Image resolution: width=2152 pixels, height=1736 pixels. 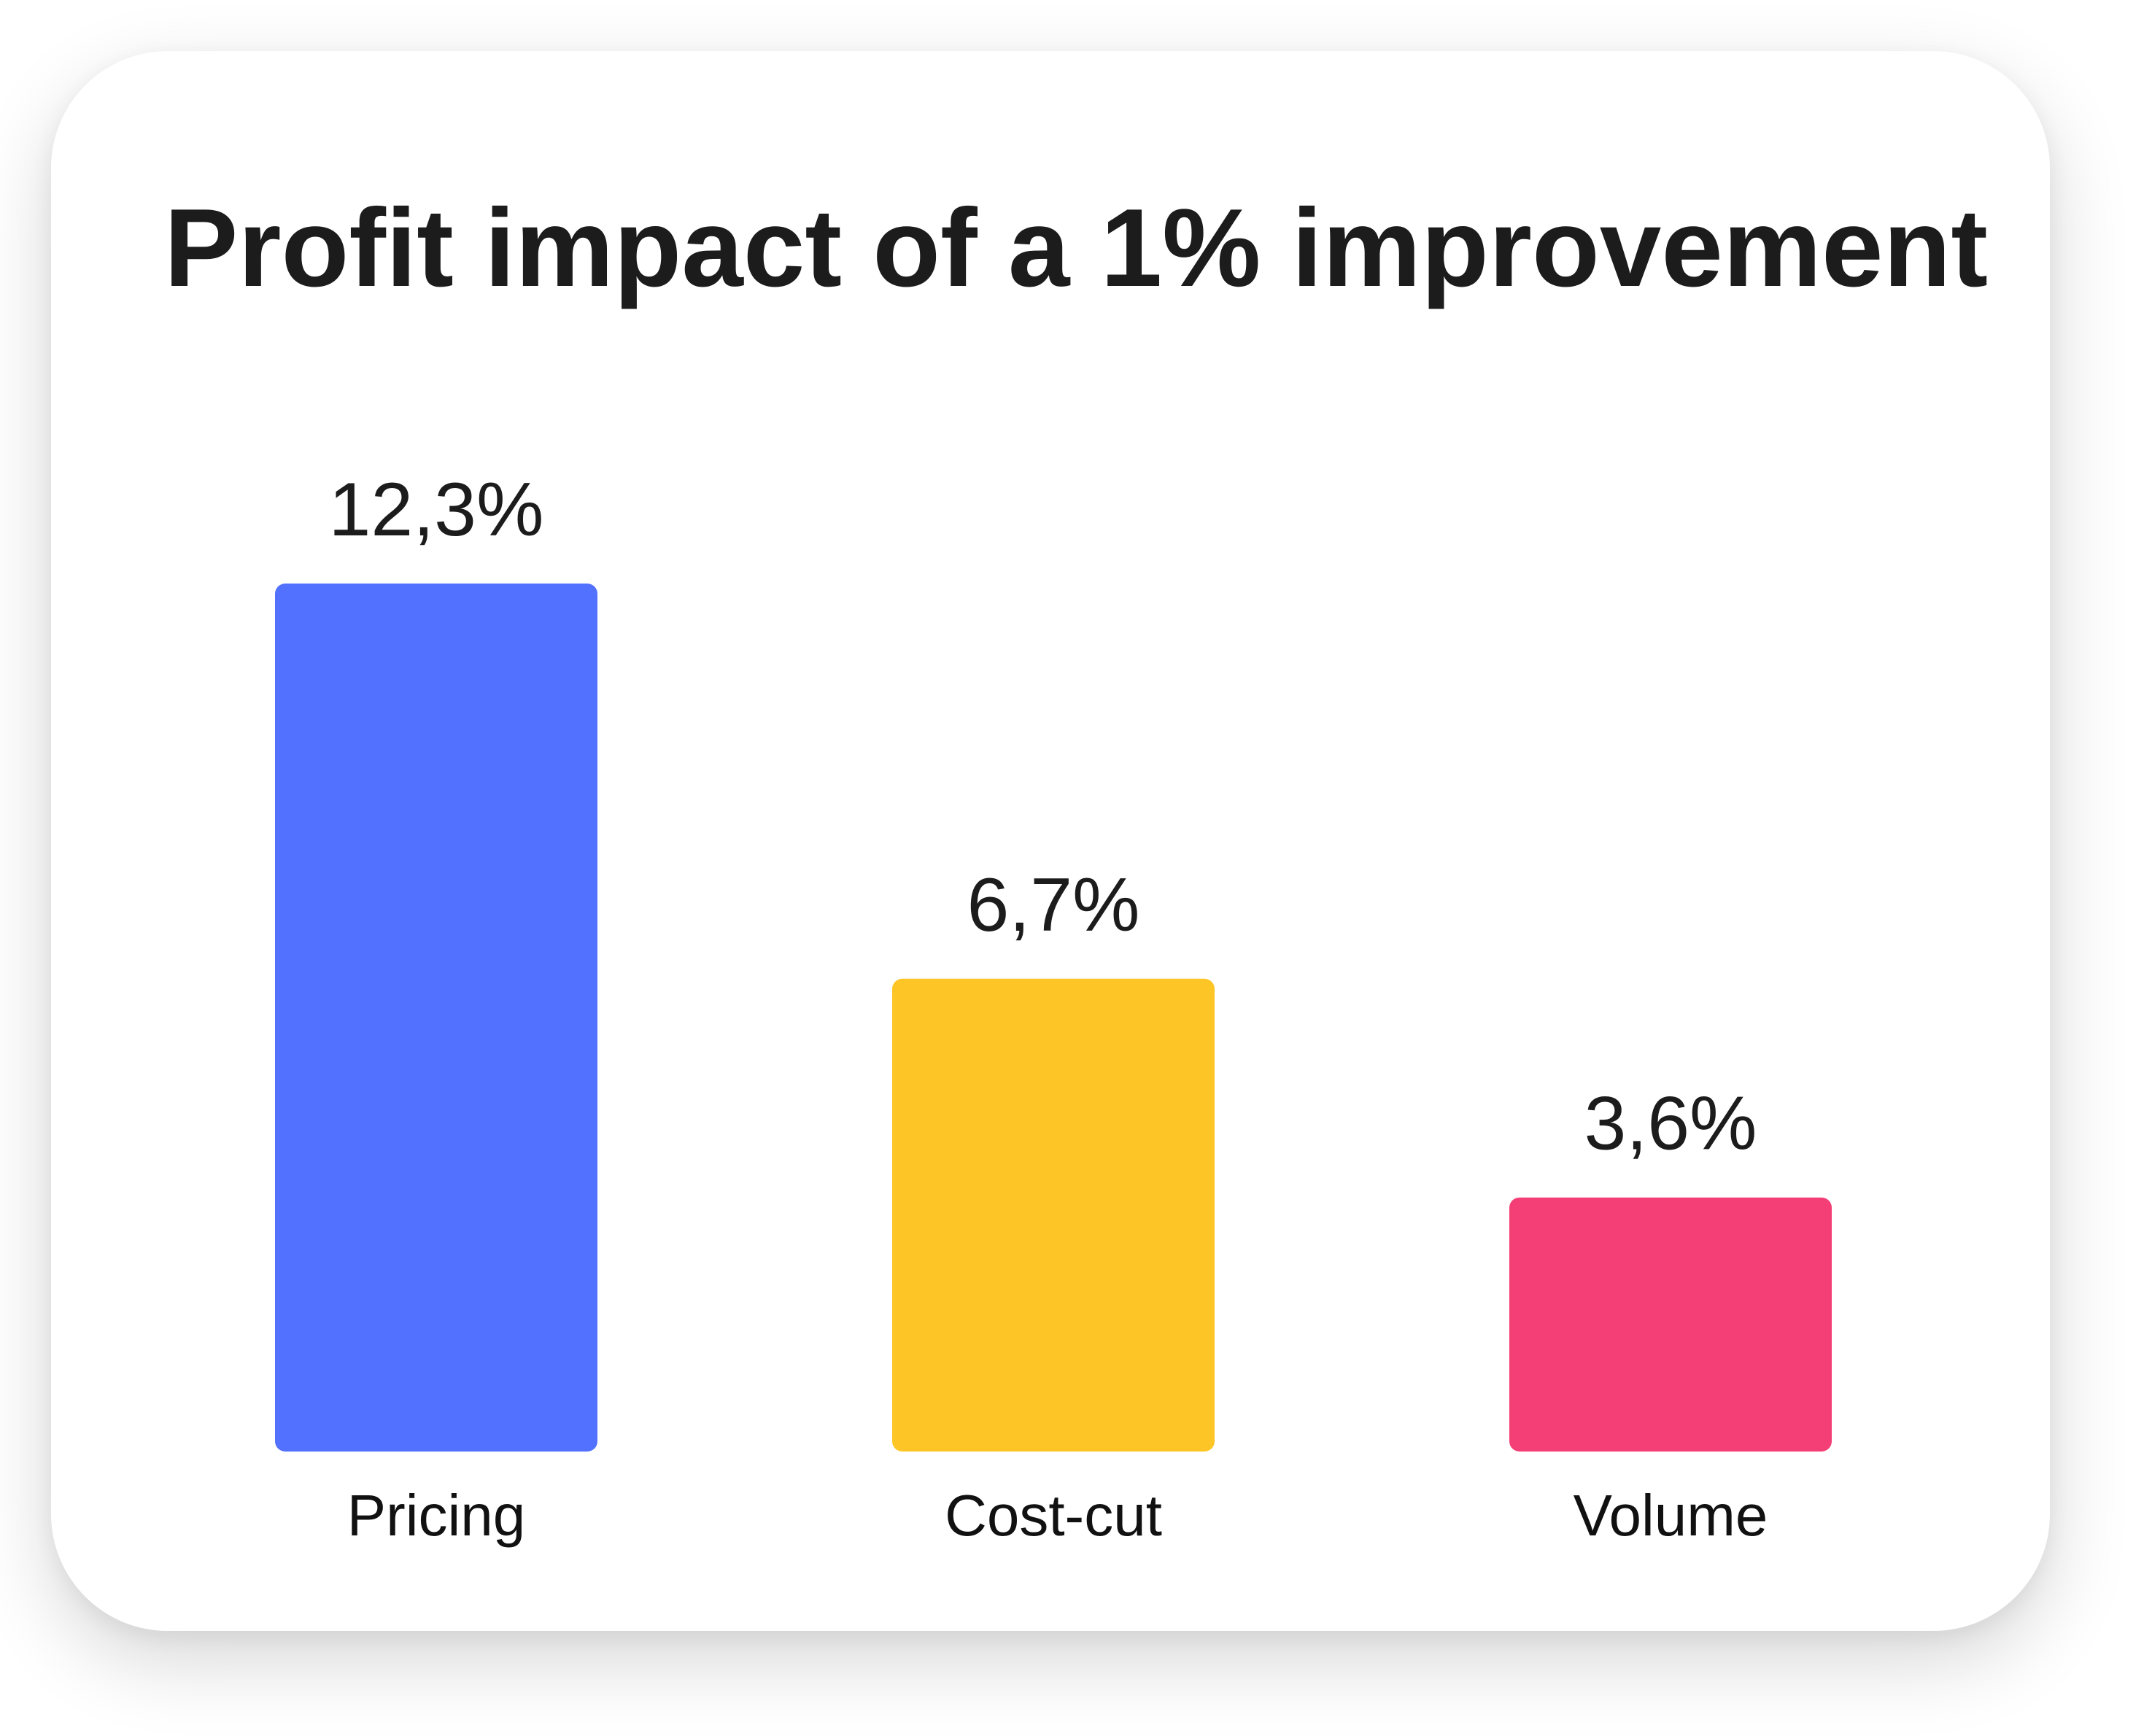 What do you see at coordinates (436, 1515) in the screenshot?
I see `category-label-pricing: Pricing` at bounding box center [436, 1515].